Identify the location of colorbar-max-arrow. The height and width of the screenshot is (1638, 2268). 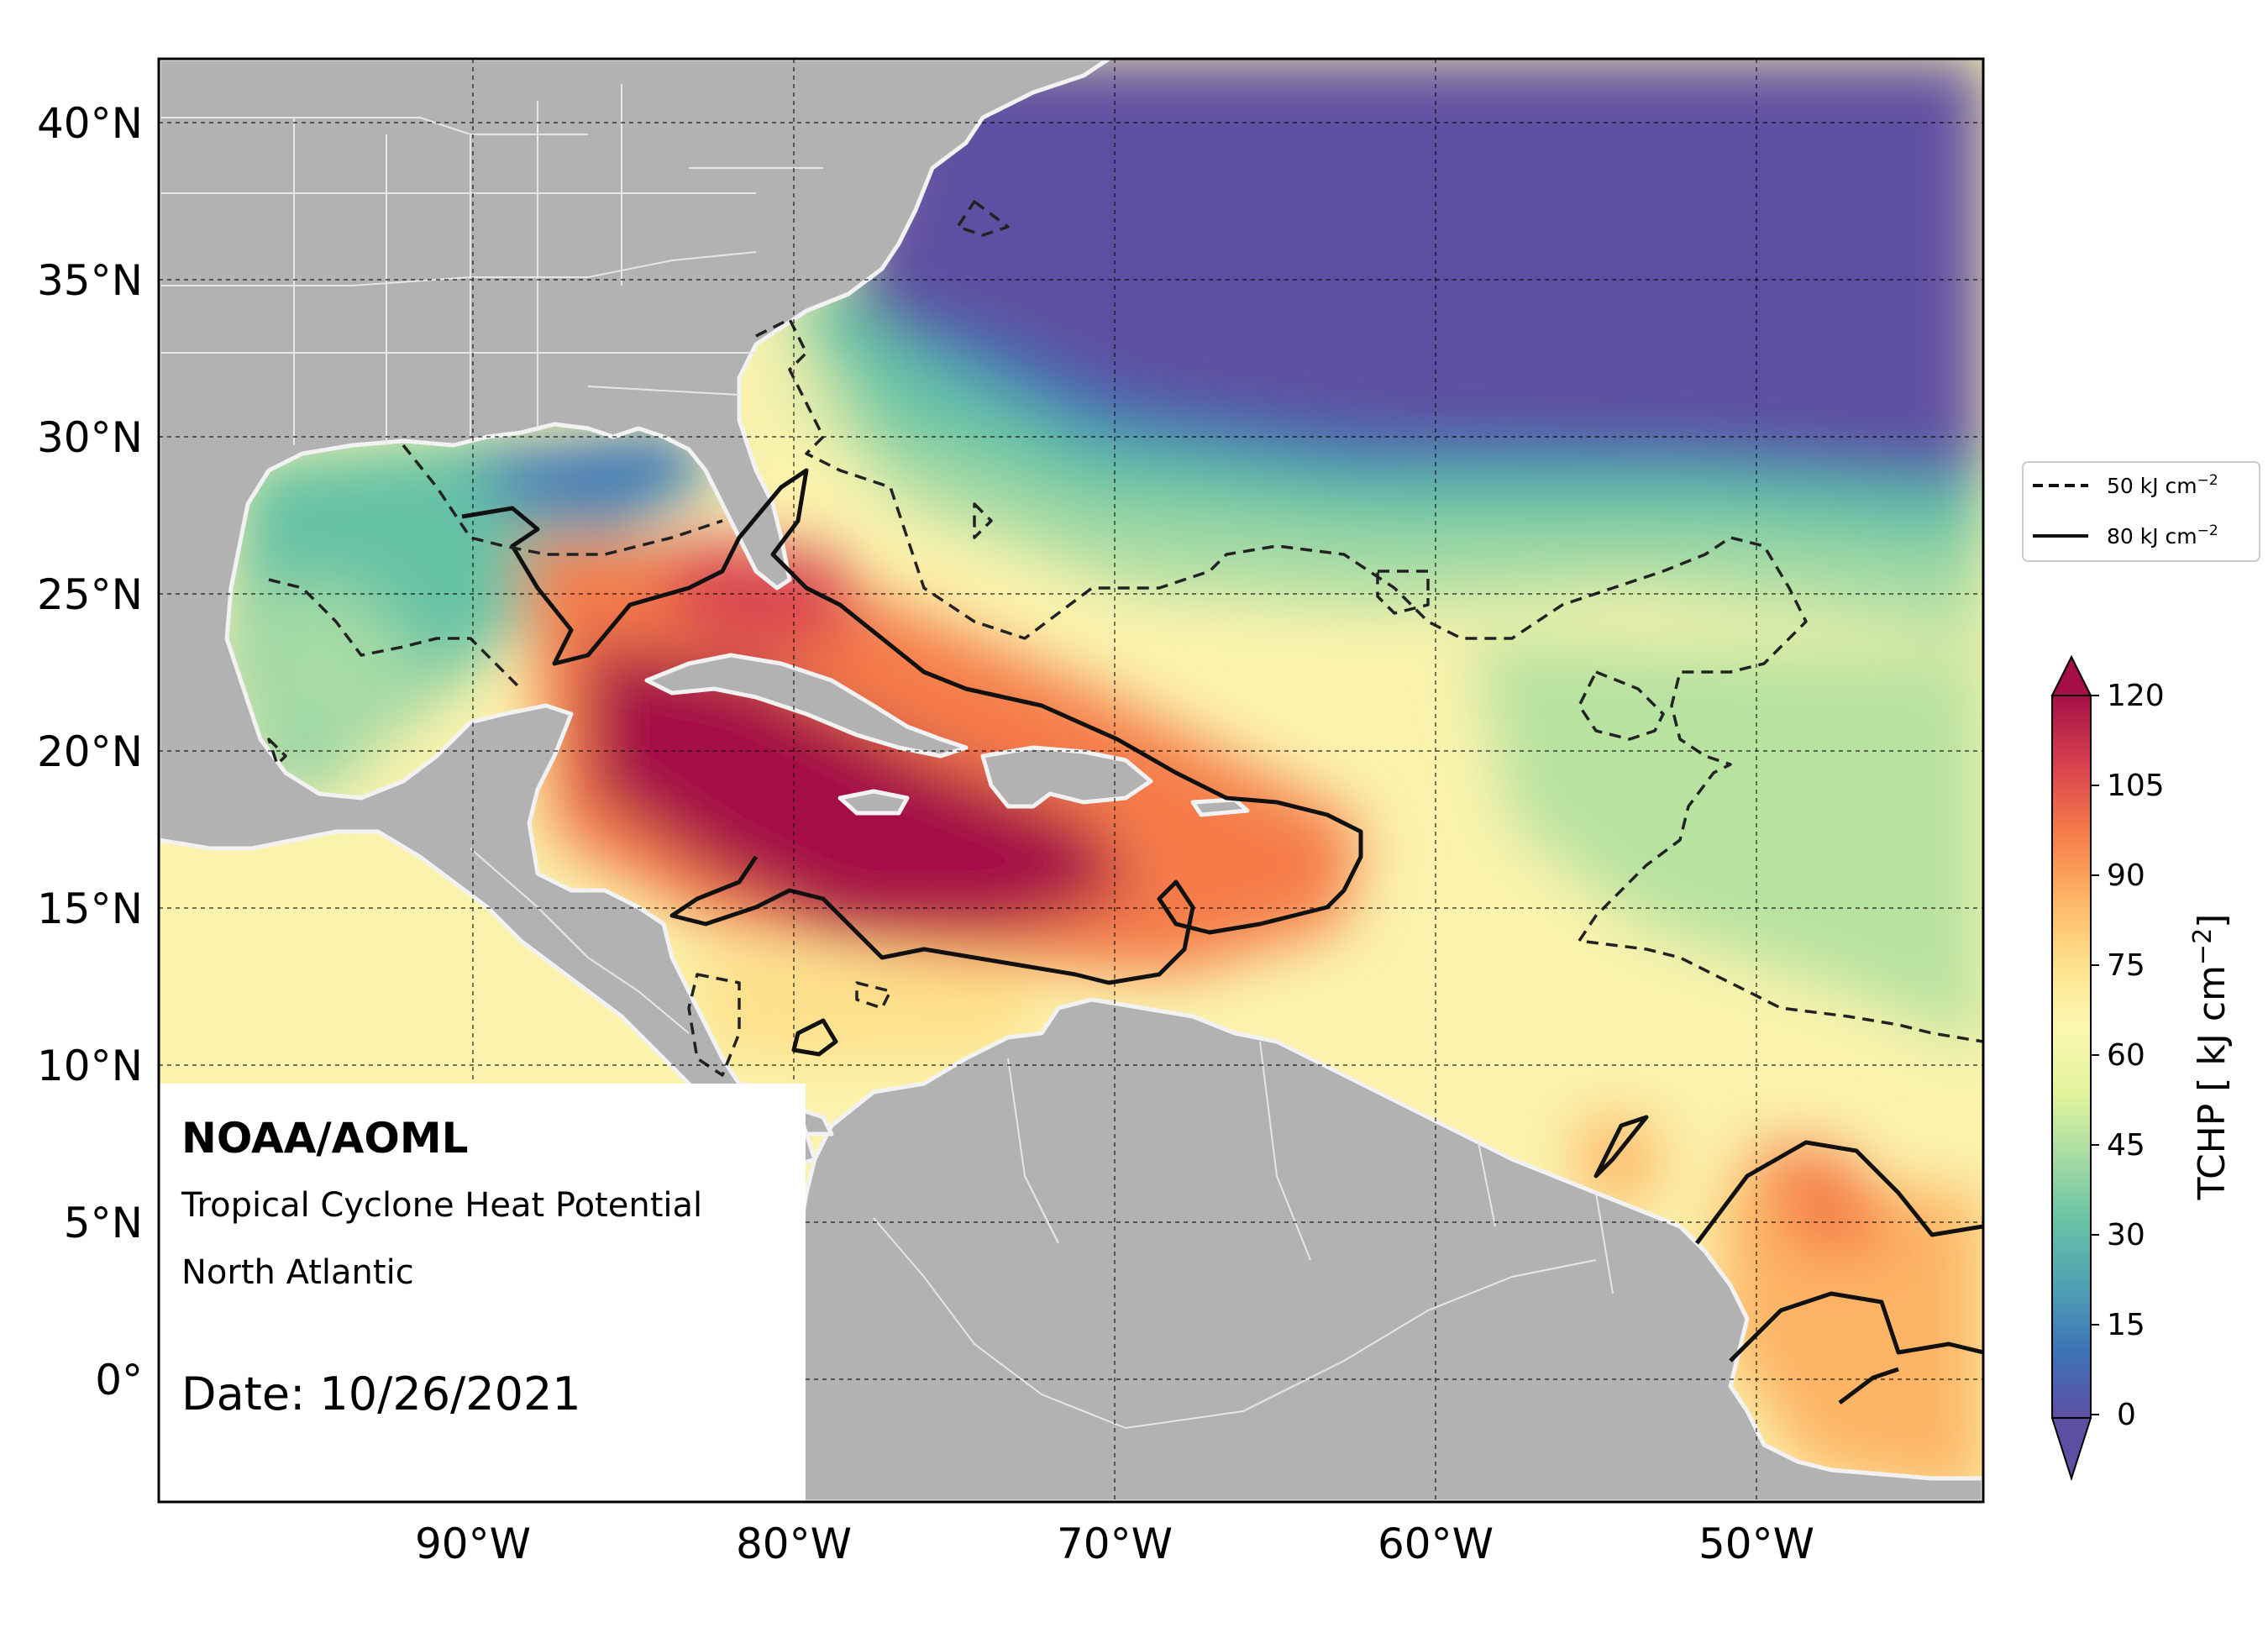
(2071, 675).